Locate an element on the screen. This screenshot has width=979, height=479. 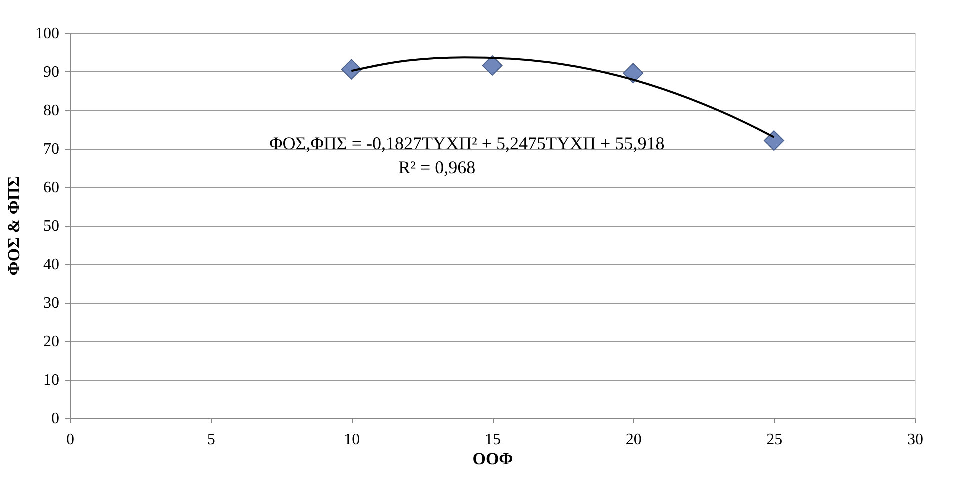
x-tick-label: 0 is located at coordinates (70, 440).